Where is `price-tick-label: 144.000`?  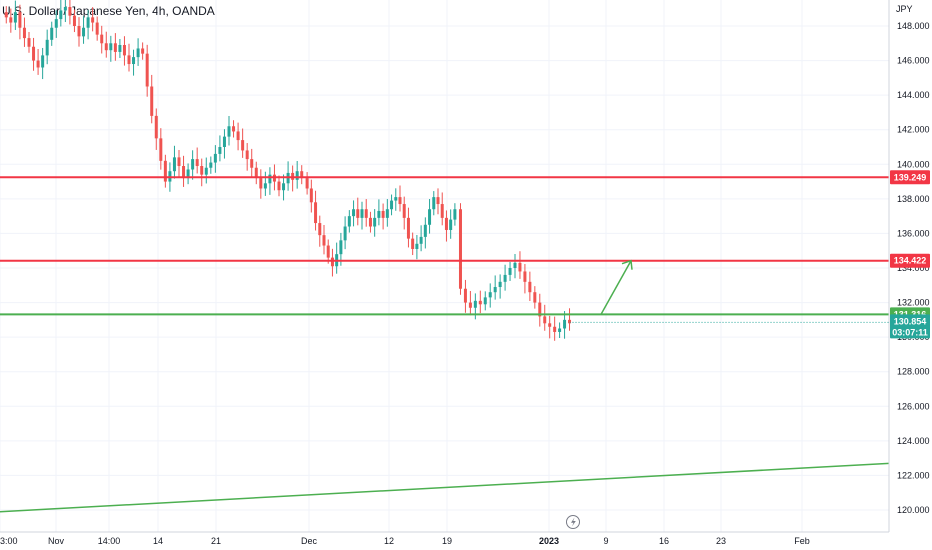
price-tick-label: 144.000 is located at coordinates (913, 95).